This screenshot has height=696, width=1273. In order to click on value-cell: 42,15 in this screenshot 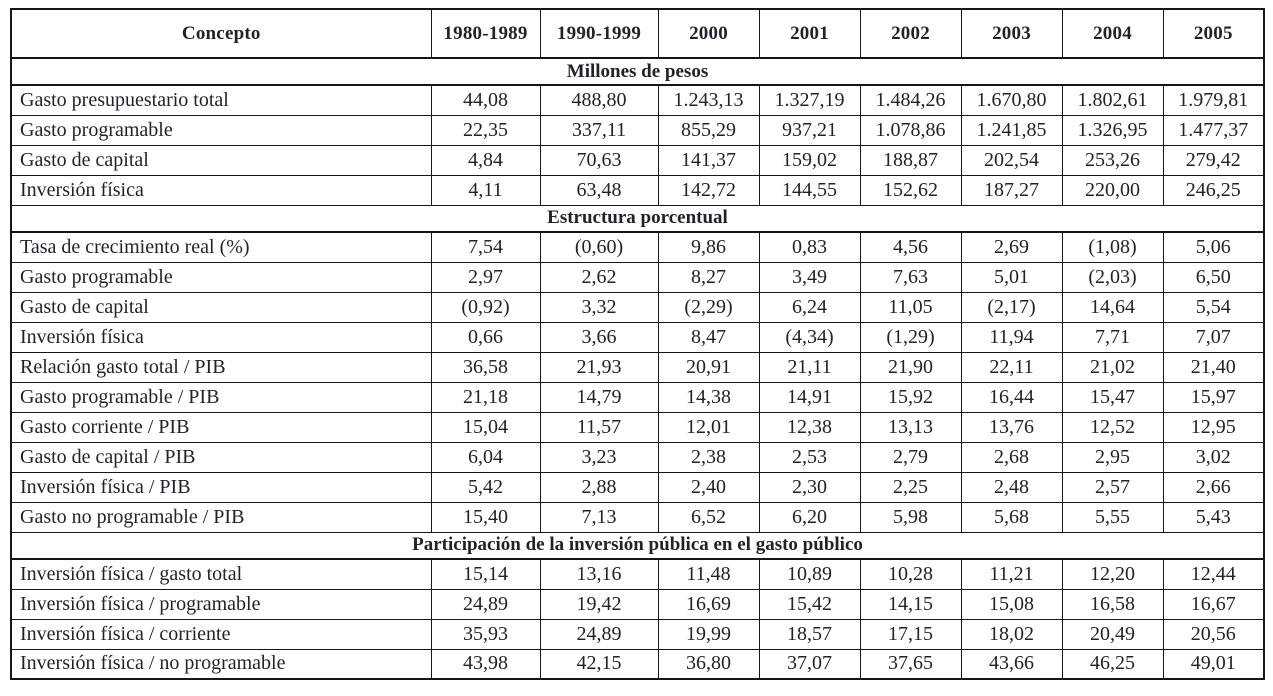, I will do `click(599, 664)`.